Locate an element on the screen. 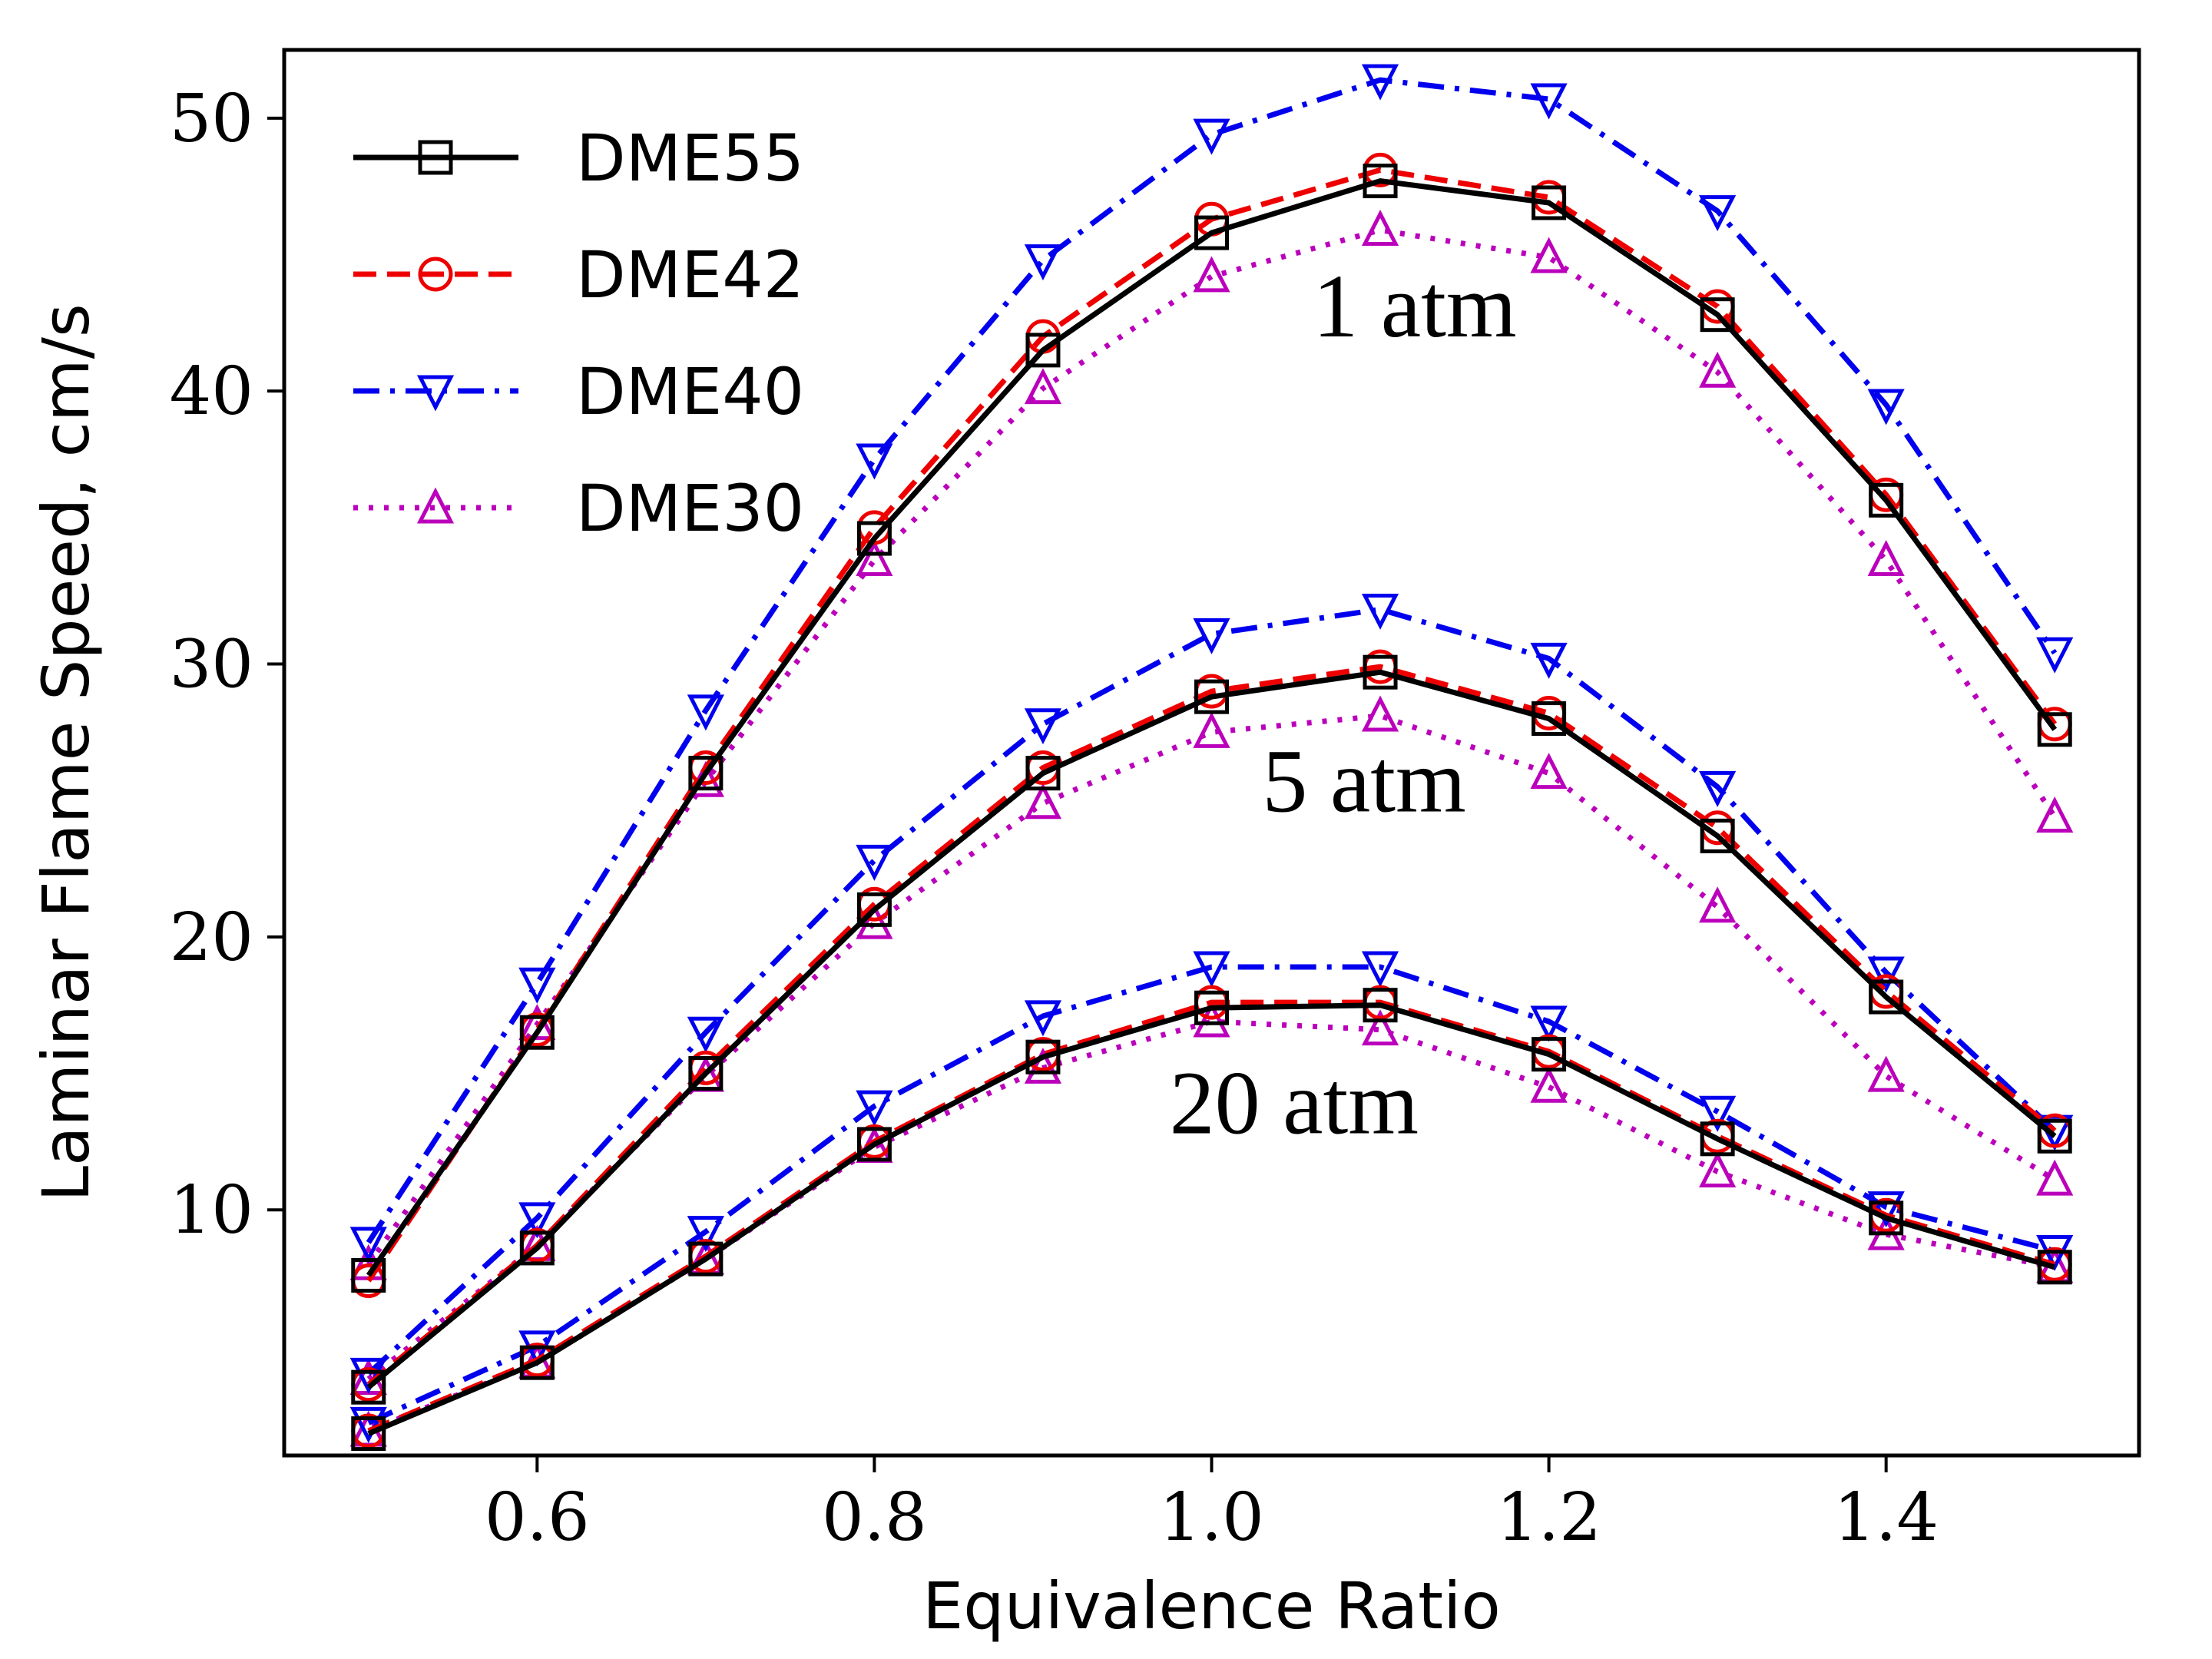 The height and width of the screenshot is (1659, 2212). x-axis: 0.6 0.8 1.0 1.2 1.4 is located at coordinates (1212, 1505).